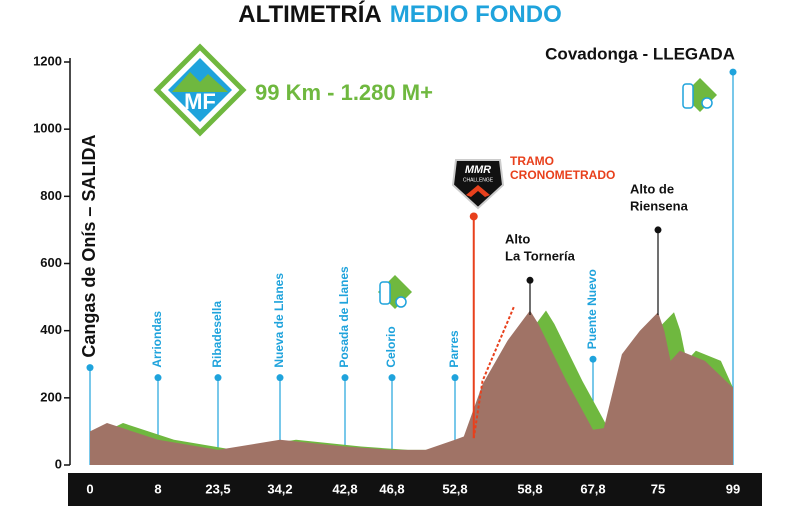 The image size is (800, 512). I want to click on x-tick-label: 0, so click(89, 488).